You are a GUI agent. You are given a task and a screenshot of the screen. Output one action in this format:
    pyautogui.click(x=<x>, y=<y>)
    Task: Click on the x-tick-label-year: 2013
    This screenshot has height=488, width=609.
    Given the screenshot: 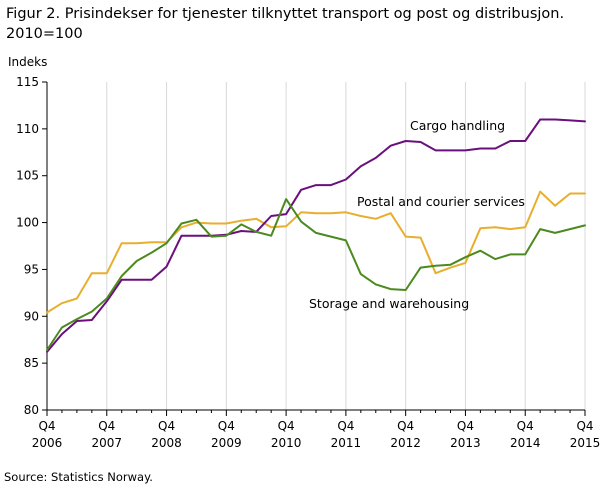 What is the action you would take?
    pyautogui.click(x=465, y=443)
    